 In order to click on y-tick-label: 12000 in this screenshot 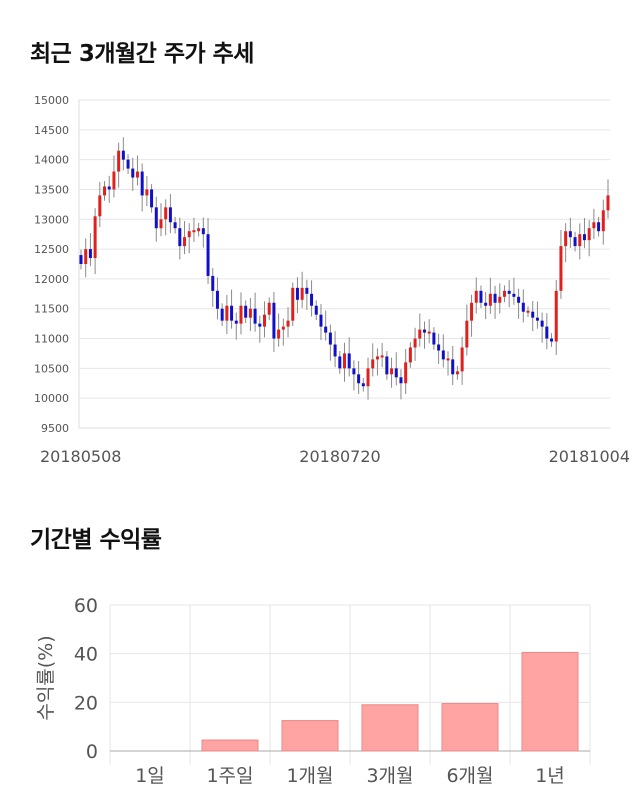, I will do `click(51, 279)`.